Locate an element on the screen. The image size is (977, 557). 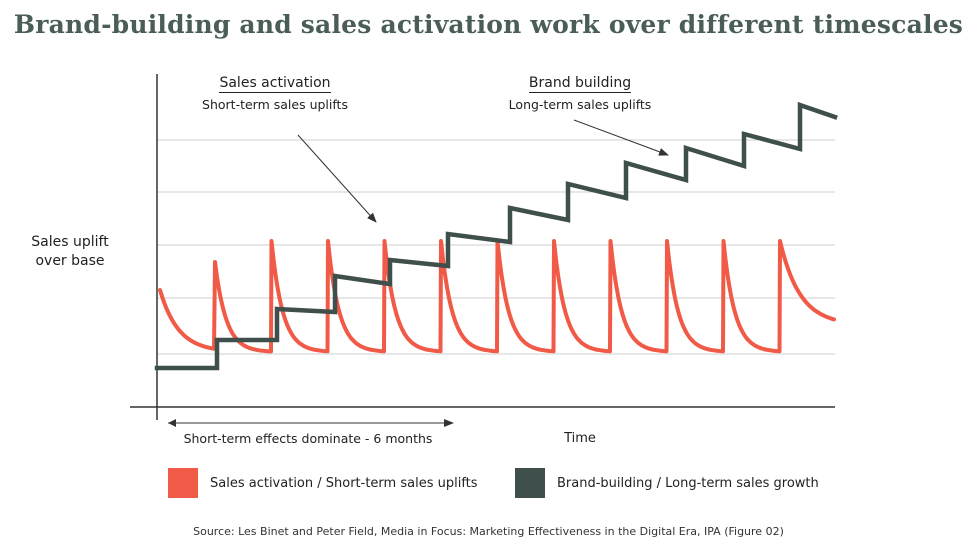
sales-activation-subheading: Short-term sales uplifts is located at coordinates (275, 104).